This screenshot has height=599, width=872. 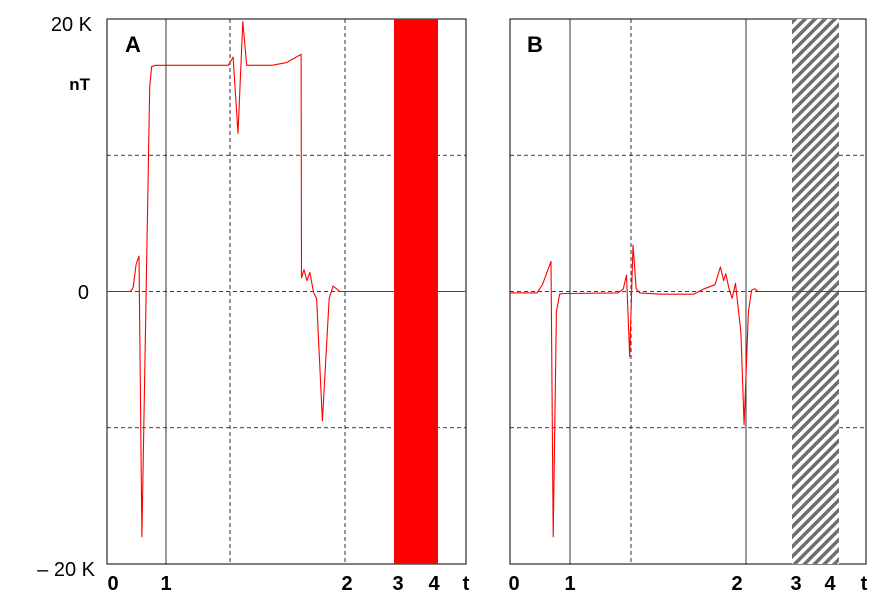 I want to click on panel-b-xtick-1: 1, so click(x=569, y=584).